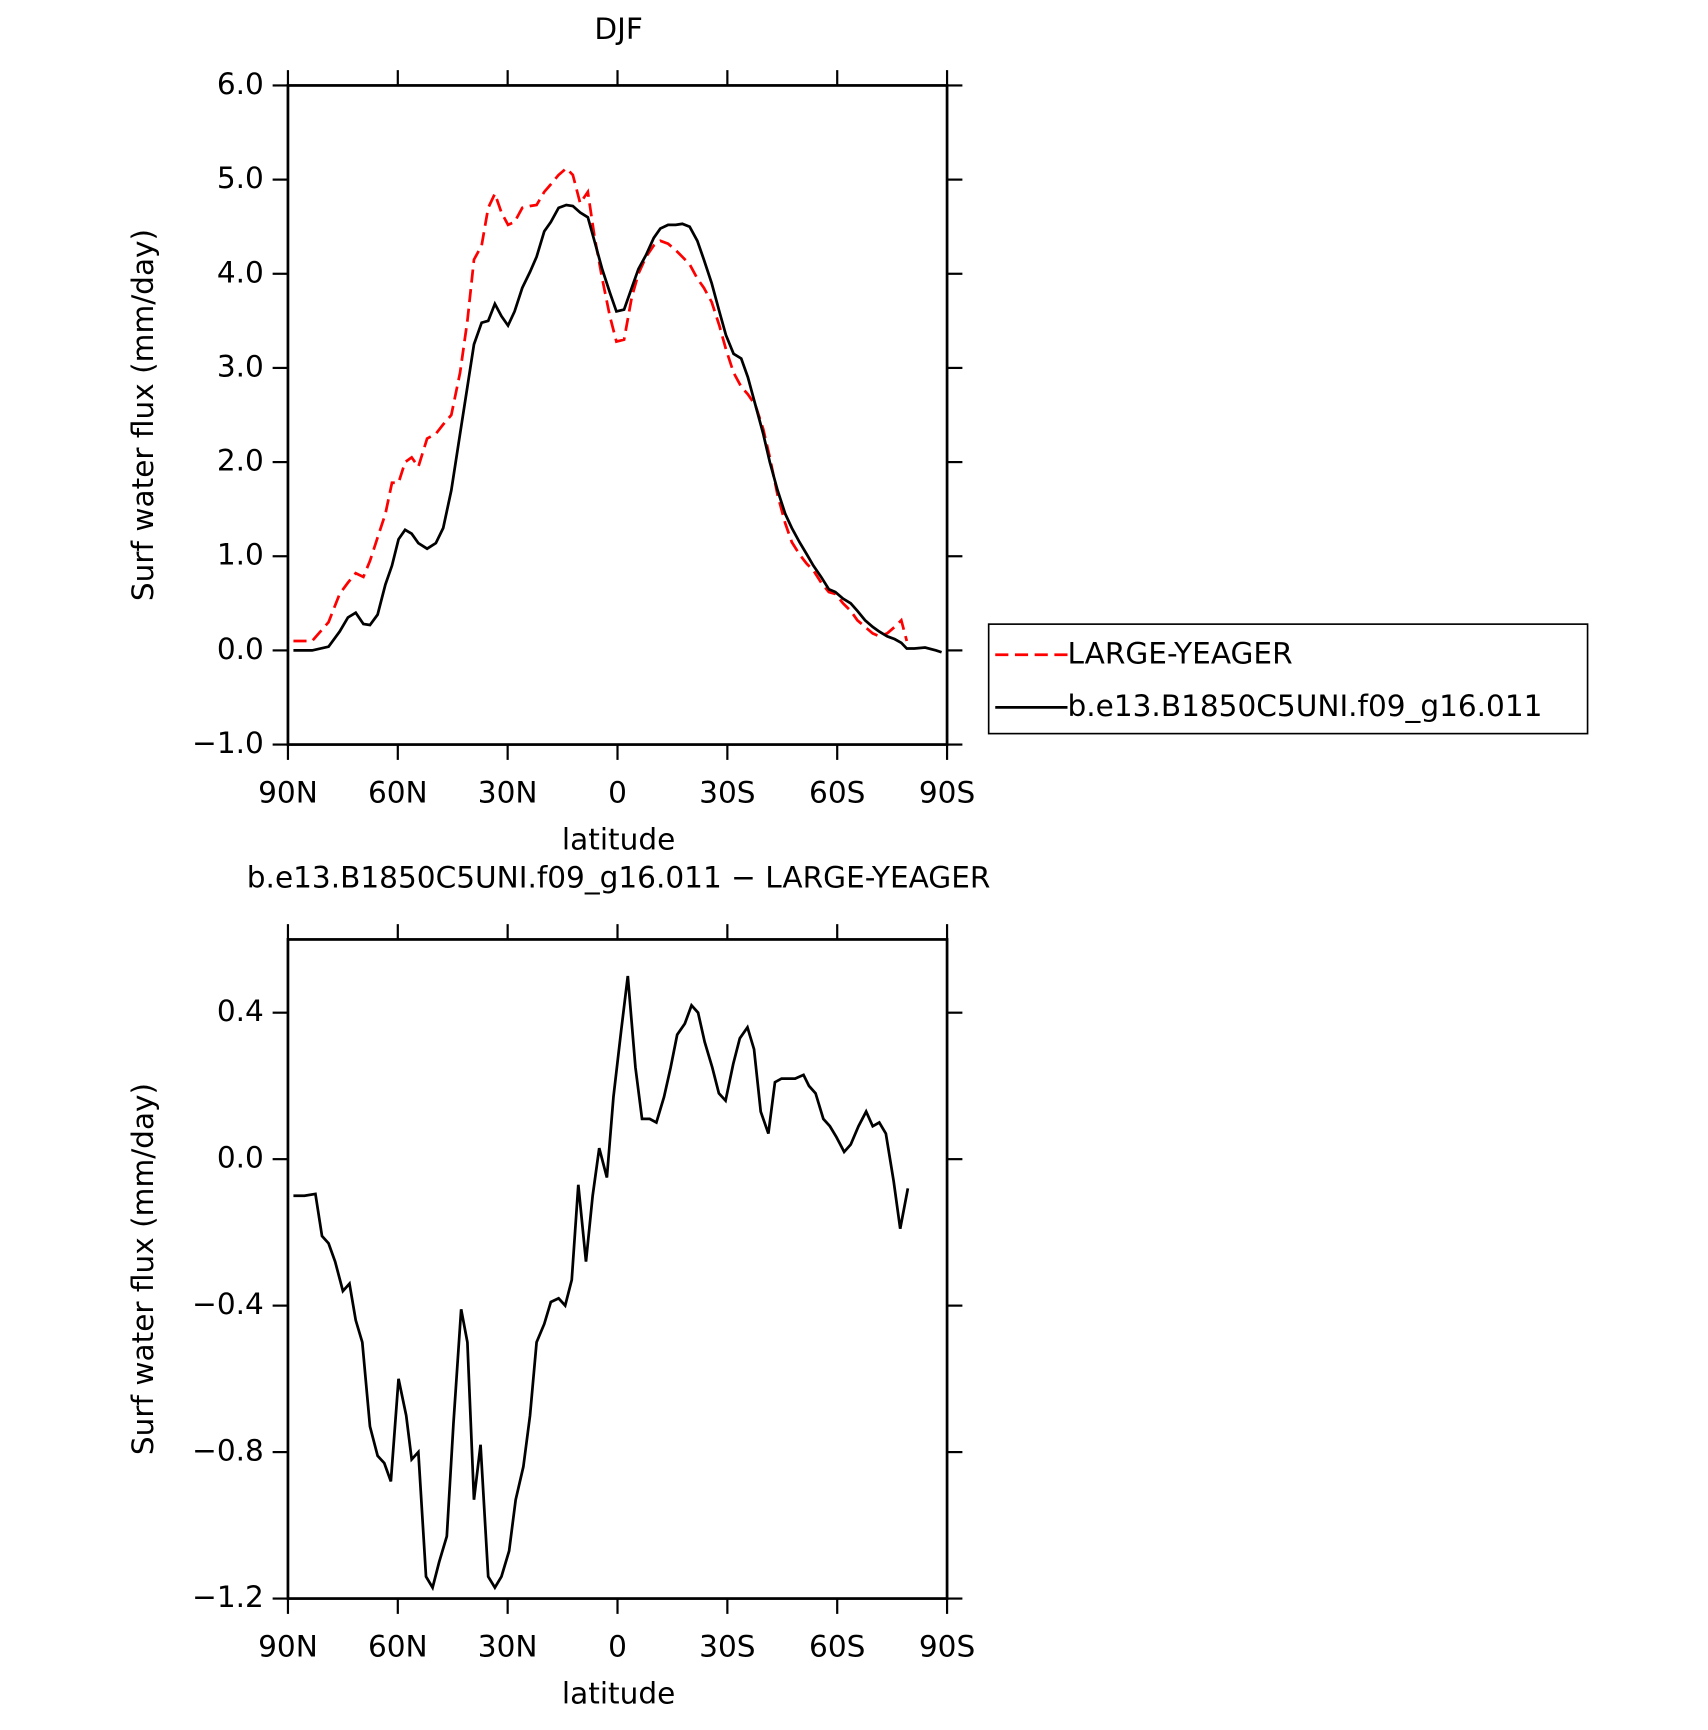 This screenshot has height=1730, width=1708. I want to click on chart-title: DJF, so click(618, 29).